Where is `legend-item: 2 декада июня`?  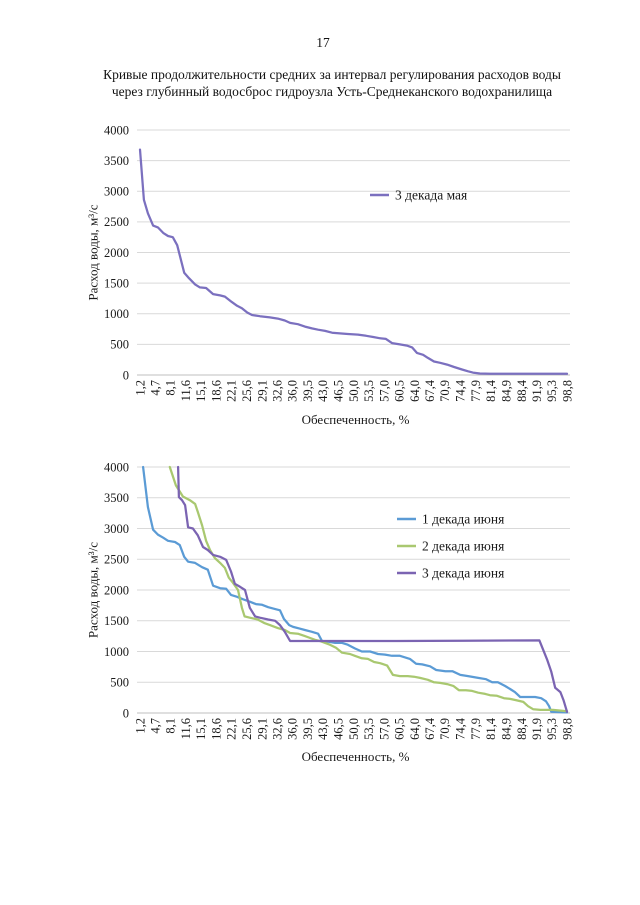
legend-item: 2 декада июня is located at coordinates (450, 546).